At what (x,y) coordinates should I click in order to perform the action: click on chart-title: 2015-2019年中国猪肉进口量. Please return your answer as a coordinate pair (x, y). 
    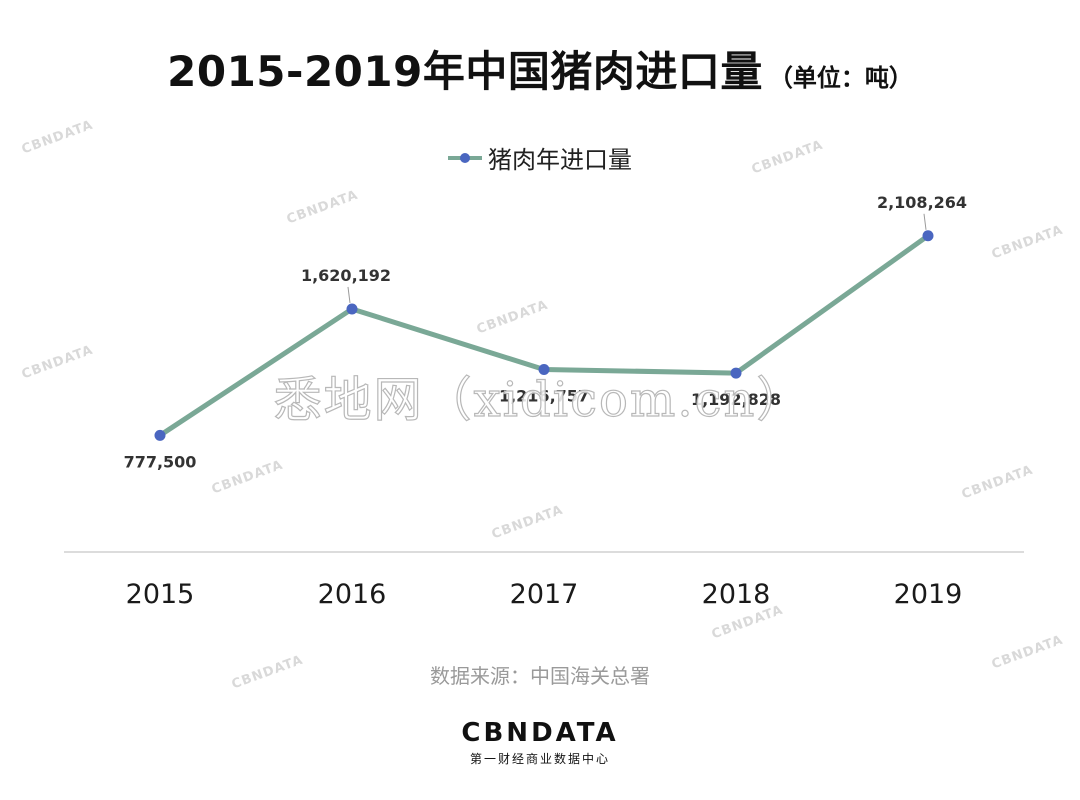
    Looking at the image, I should click on (465, 71).